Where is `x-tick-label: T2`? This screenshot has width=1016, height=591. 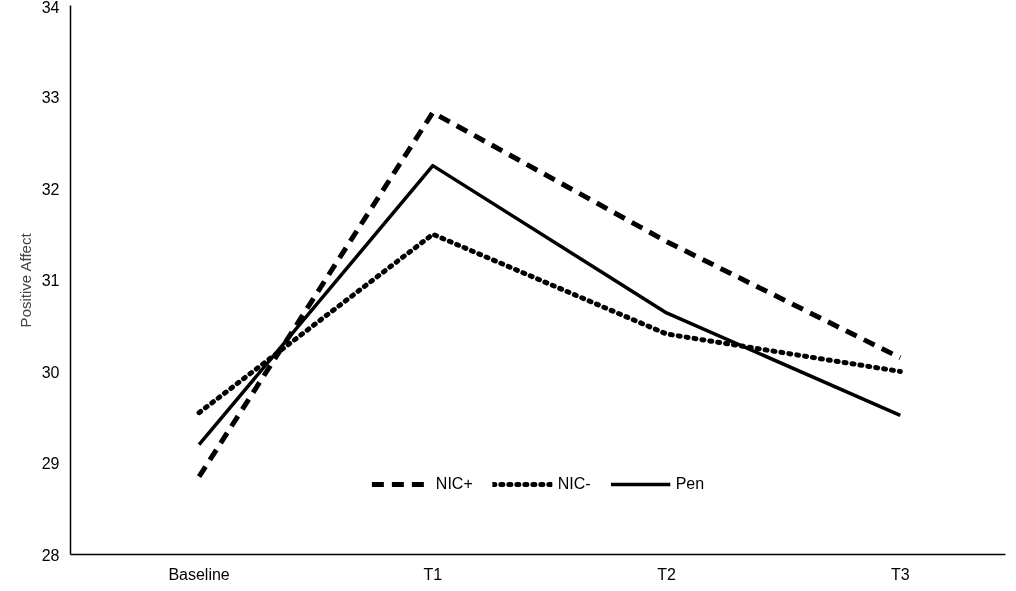
x-tick-label: T2 is located at coordinates (666, 574).